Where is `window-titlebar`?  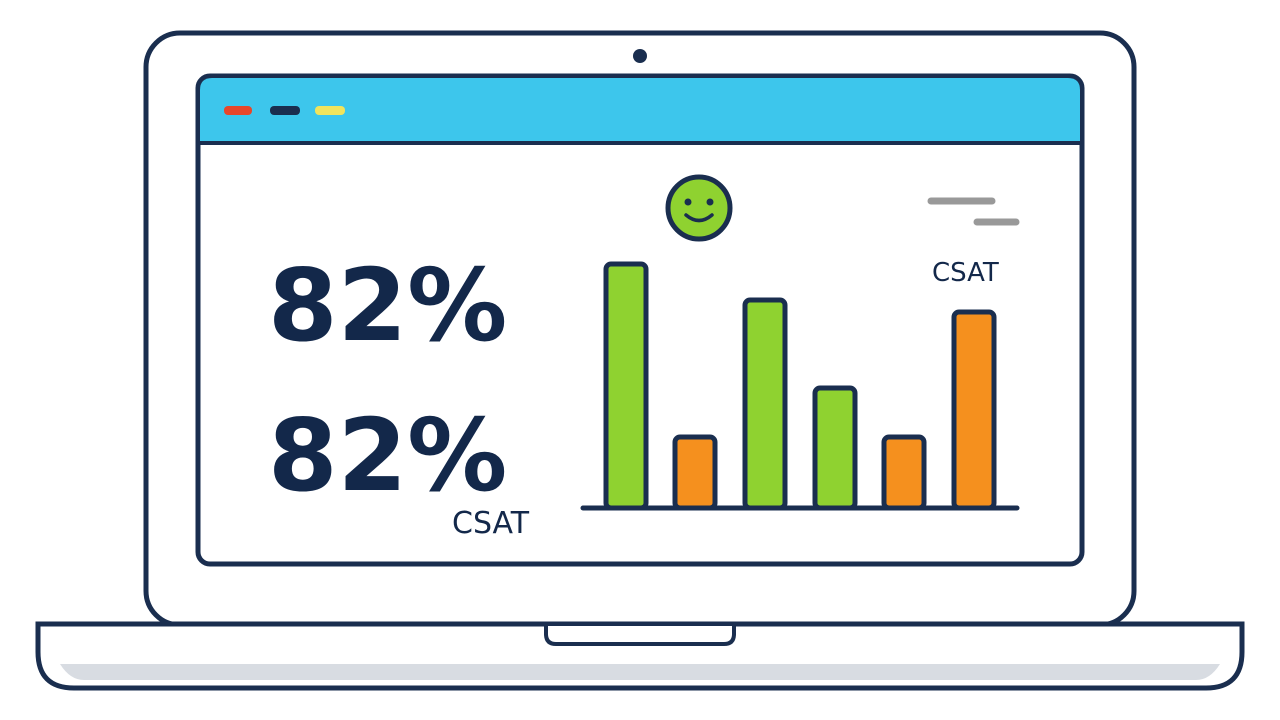 window-titlebar is located at coordinates (640, 110).